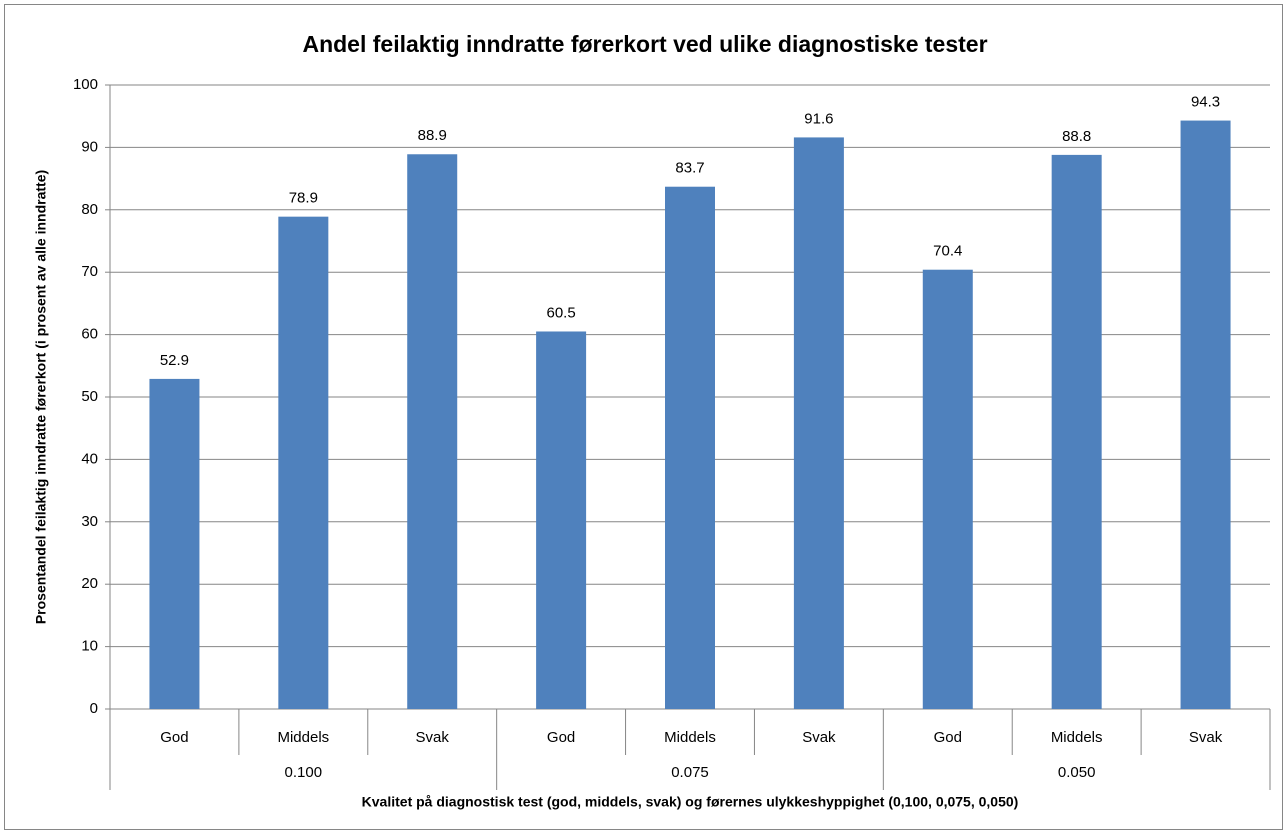 The height and width of the screenshot is (834, 1287). Describe the element at coordinates (89, 209) in the screenshot. I see `y-tick-label: 80` at that location.